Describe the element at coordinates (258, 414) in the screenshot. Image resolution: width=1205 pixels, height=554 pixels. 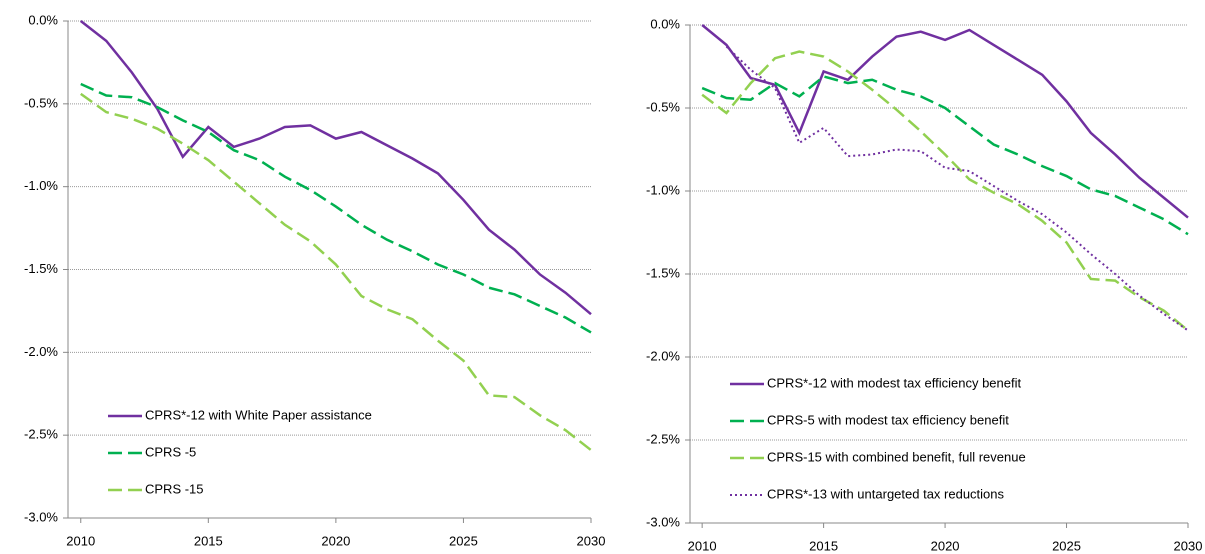
I see `legend-label: CPRS*-12 with White Paper assistance` at that location.